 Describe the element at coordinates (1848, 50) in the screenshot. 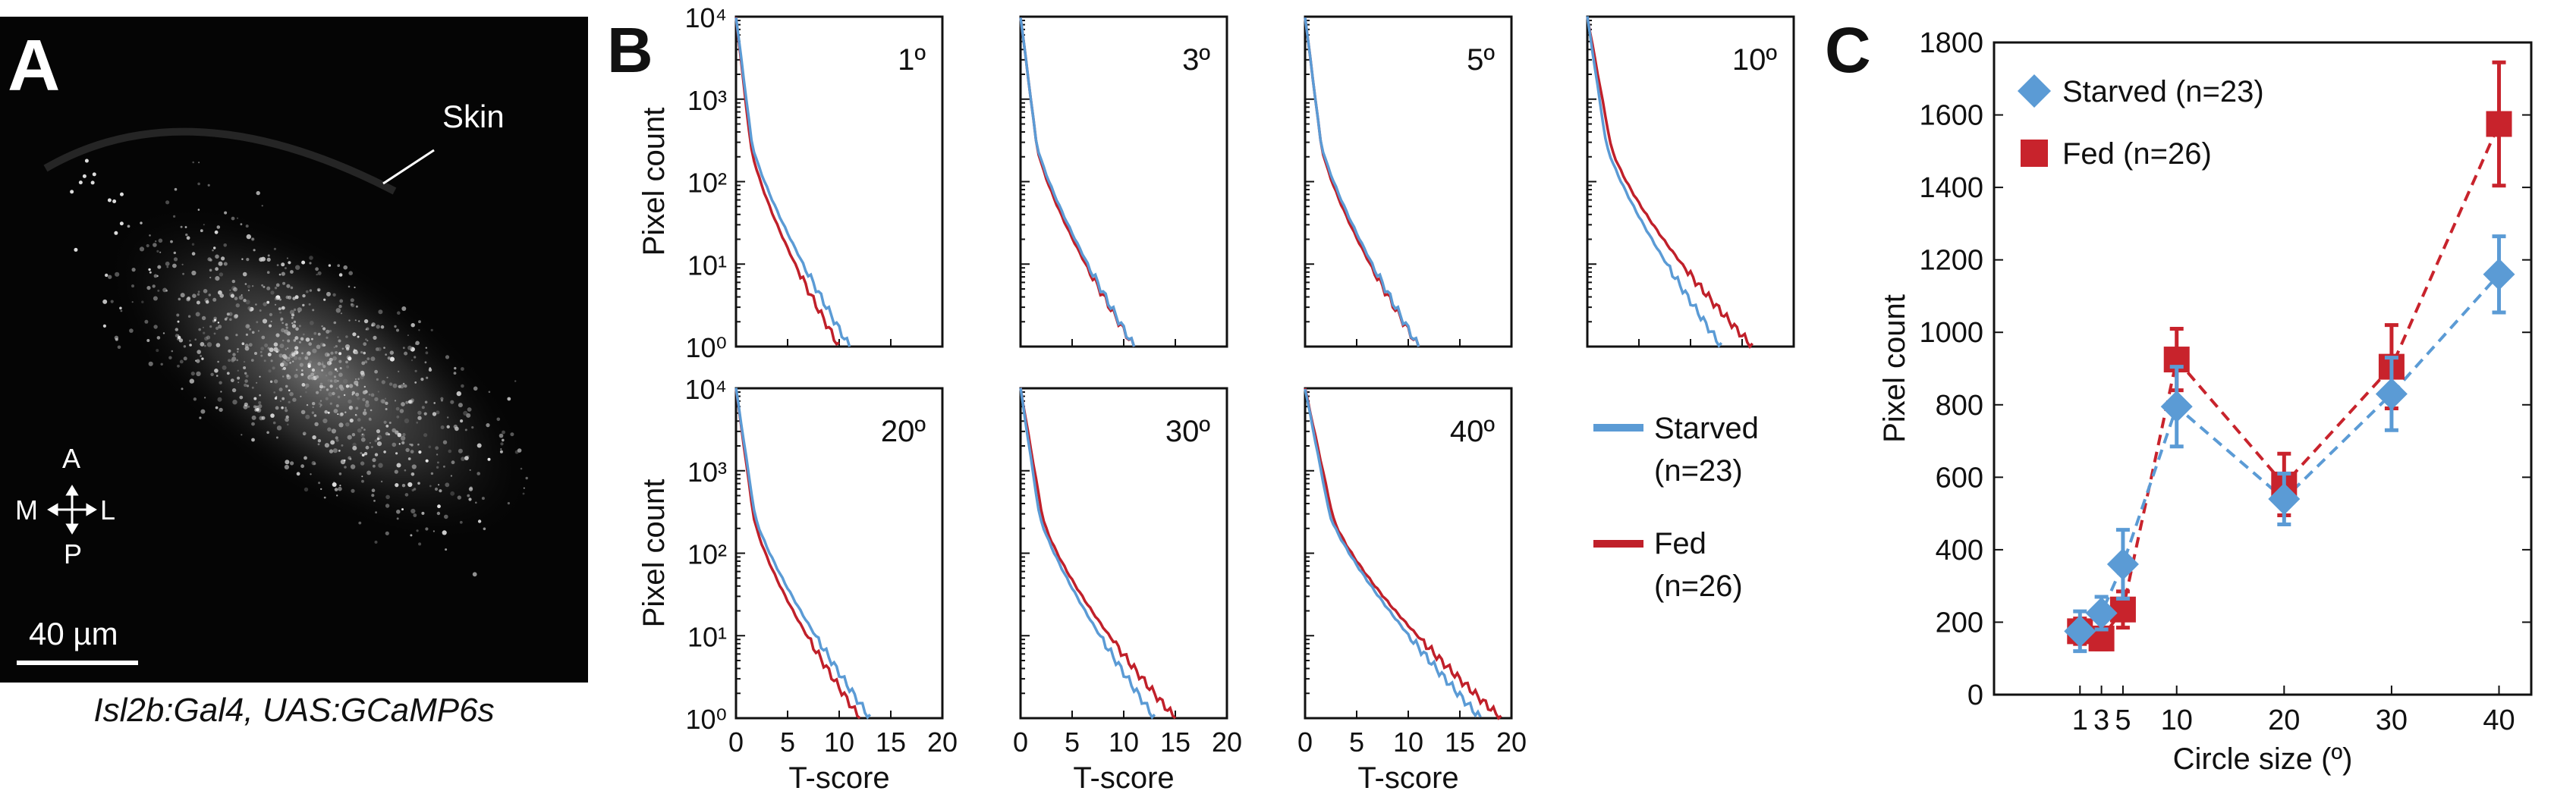

I see `panel-letter-c: C` at that location.